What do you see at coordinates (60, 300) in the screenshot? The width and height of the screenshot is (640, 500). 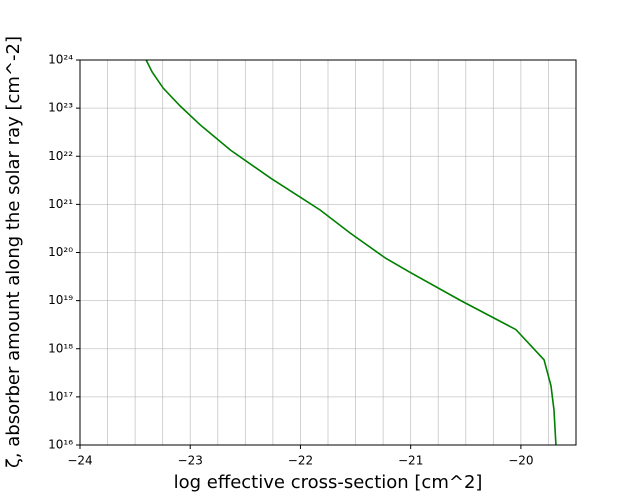 I see `y-tick-label: 10¹⁹` at bounding box center [60, 300].